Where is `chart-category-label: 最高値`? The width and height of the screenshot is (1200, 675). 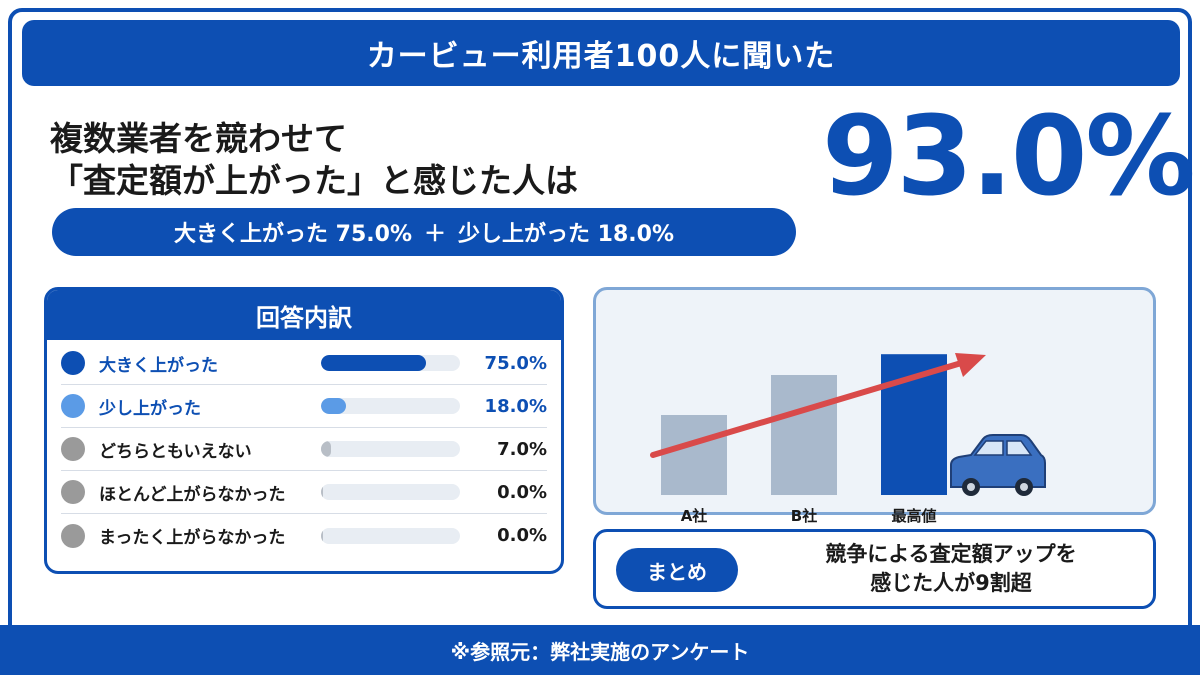
chart-category-label: 最高値 is located at coordinates (913, 516).